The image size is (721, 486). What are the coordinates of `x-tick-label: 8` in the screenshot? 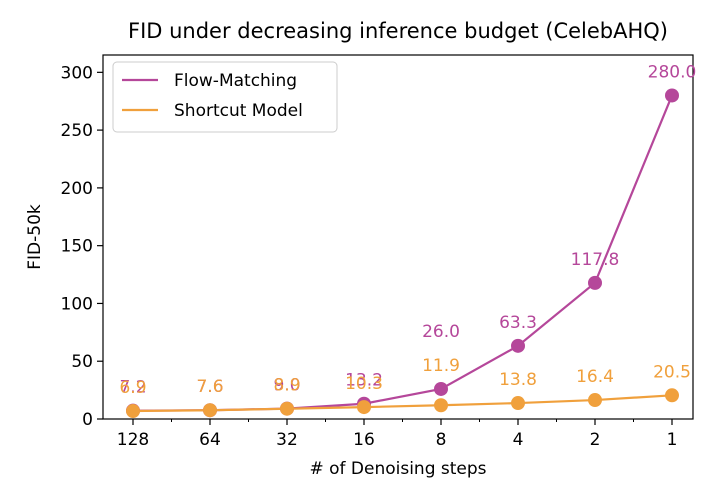 It's located at (441, 440).